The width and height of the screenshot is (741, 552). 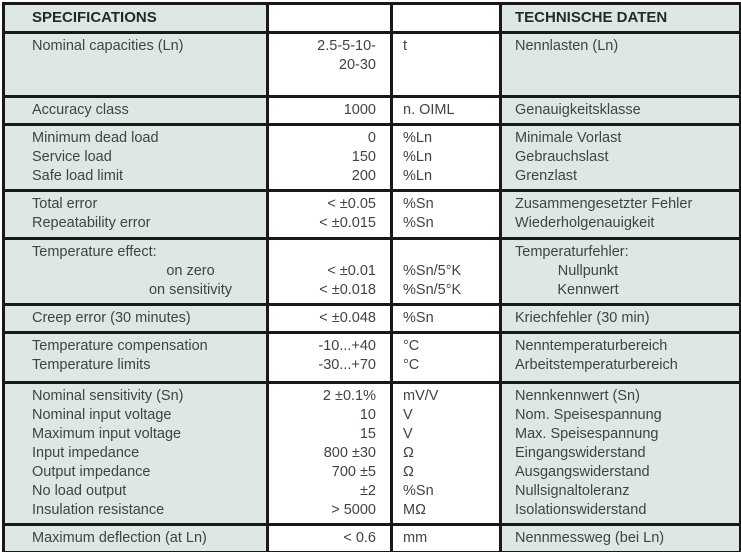 What do you see at coordinates (620, 157) in the screenshot?
I see `german-label-cell: Minimale Vorlast Gebrauchslast Grenzlast` at bounding box center [620, 157].